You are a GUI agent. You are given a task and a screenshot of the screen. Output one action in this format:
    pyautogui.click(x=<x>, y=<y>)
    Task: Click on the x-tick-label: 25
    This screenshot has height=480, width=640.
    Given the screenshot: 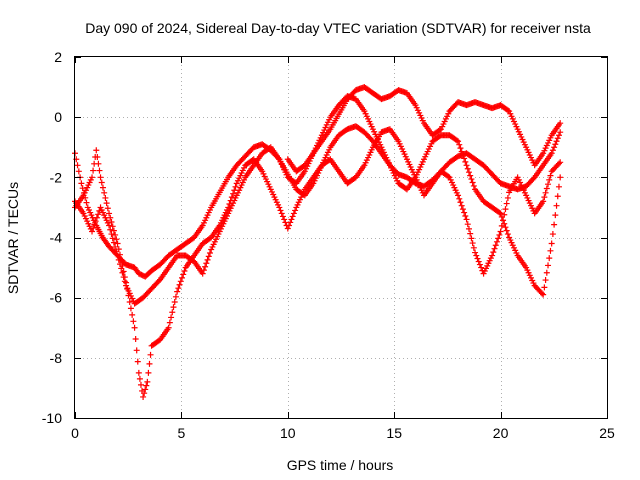 What is the action you would take?
    pyautogui.click(x=607, y=433)
    